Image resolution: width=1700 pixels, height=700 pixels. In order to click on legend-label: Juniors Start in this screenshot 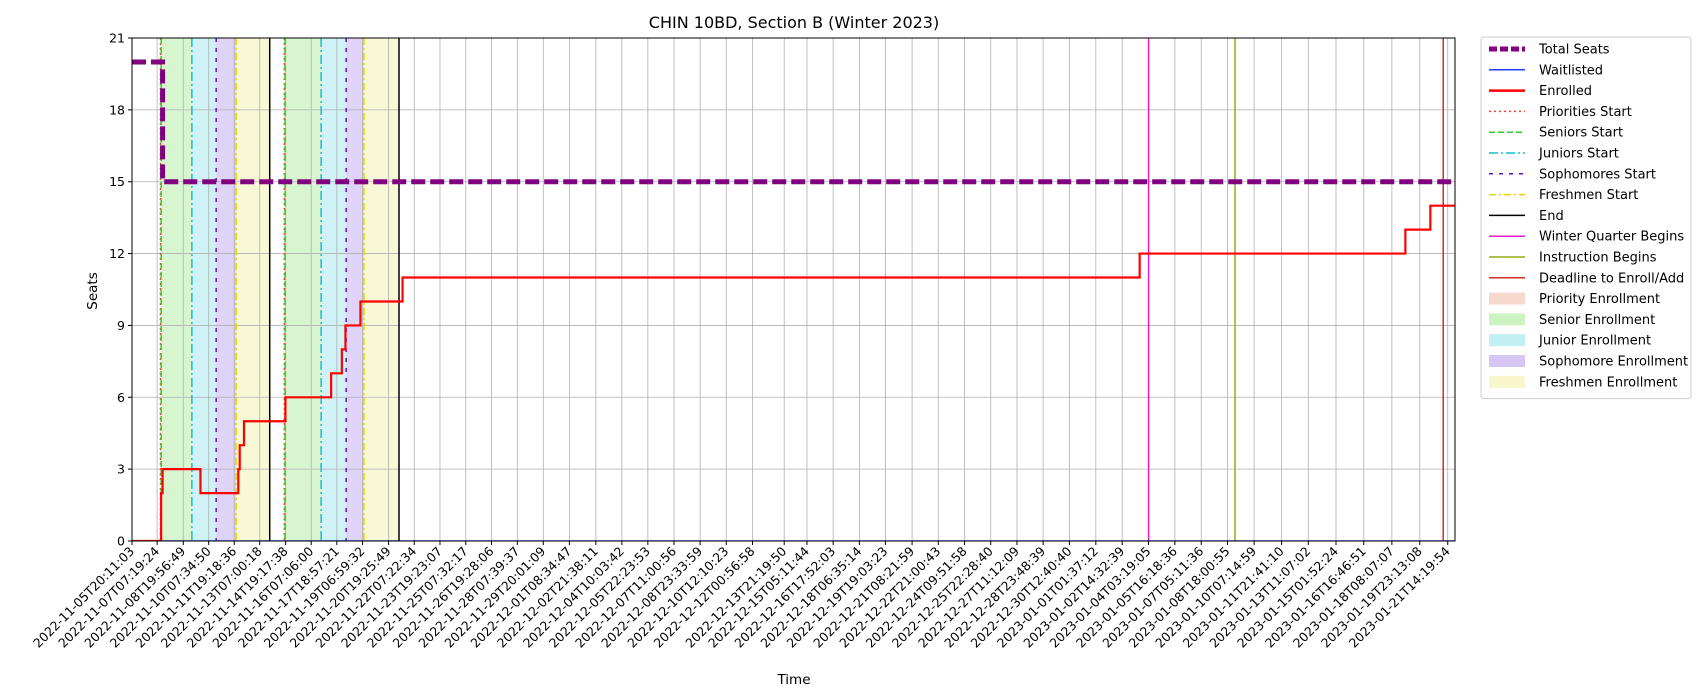, I will do `click(1578, 154)`.